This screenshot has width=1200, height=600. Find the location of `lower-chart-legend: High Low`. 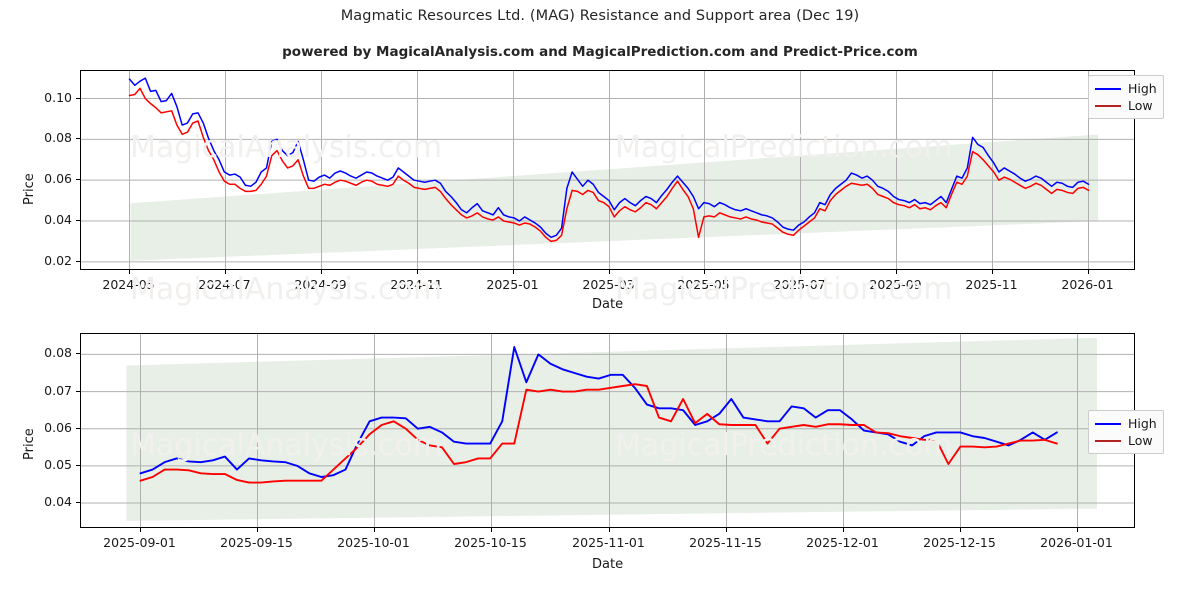

lower-chart-legend: High Low is located at coordinates (1126, 432).